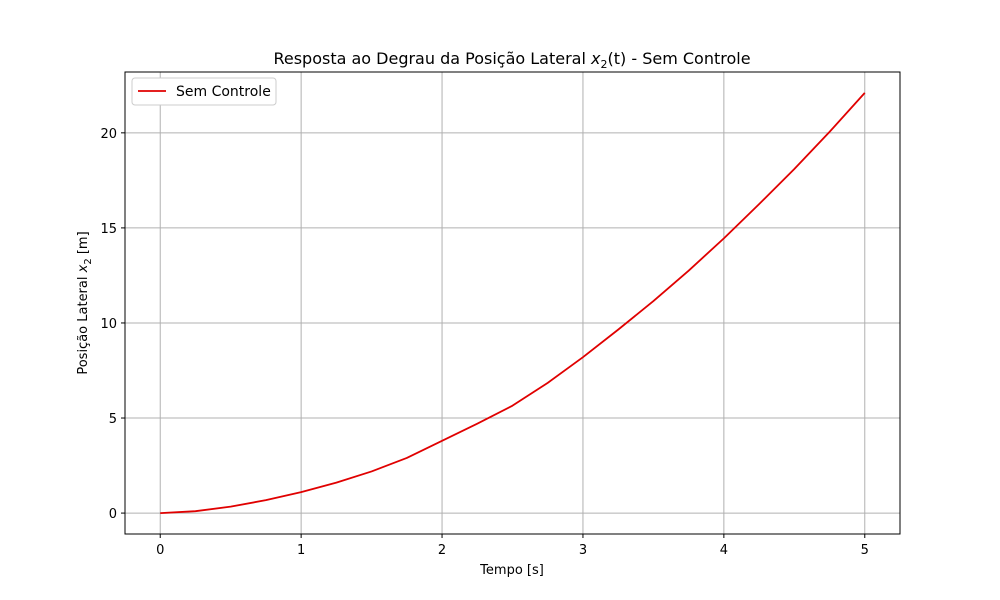 The width and height of the screenshot is (1000, 600). What do you see at coordinates (113, 419) in the screenshot?
I see `y-tick-label: 5` at bounding box center [113, 419].